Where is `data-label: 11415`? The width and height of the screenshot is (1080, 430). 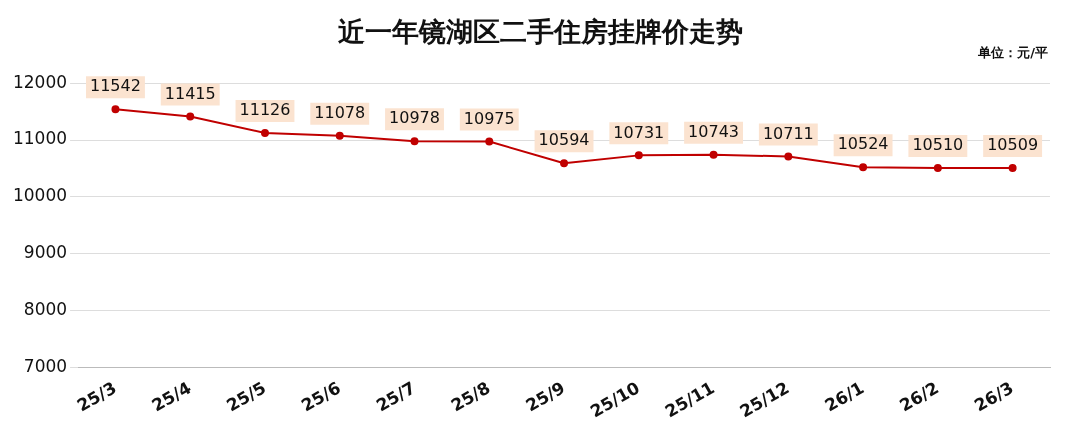 data-label: 11415 is located at coordinates (190, 93).